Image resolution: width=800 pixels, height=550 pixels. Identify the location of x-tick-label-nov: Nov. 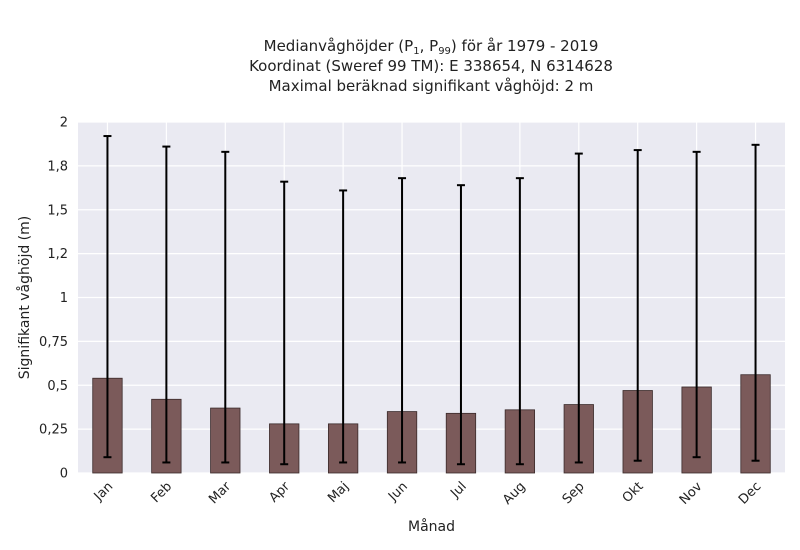
(691, 493).